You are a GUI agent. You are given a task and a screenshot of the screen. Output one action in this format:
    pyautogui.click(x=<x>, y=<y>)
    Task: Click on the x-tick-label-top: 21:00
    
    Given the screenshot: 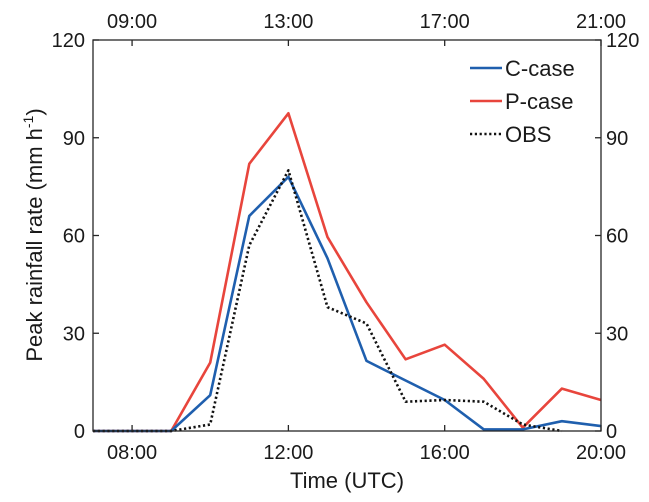 What is the action you would take?
    pyautogui.click(x=601, y=22)
    